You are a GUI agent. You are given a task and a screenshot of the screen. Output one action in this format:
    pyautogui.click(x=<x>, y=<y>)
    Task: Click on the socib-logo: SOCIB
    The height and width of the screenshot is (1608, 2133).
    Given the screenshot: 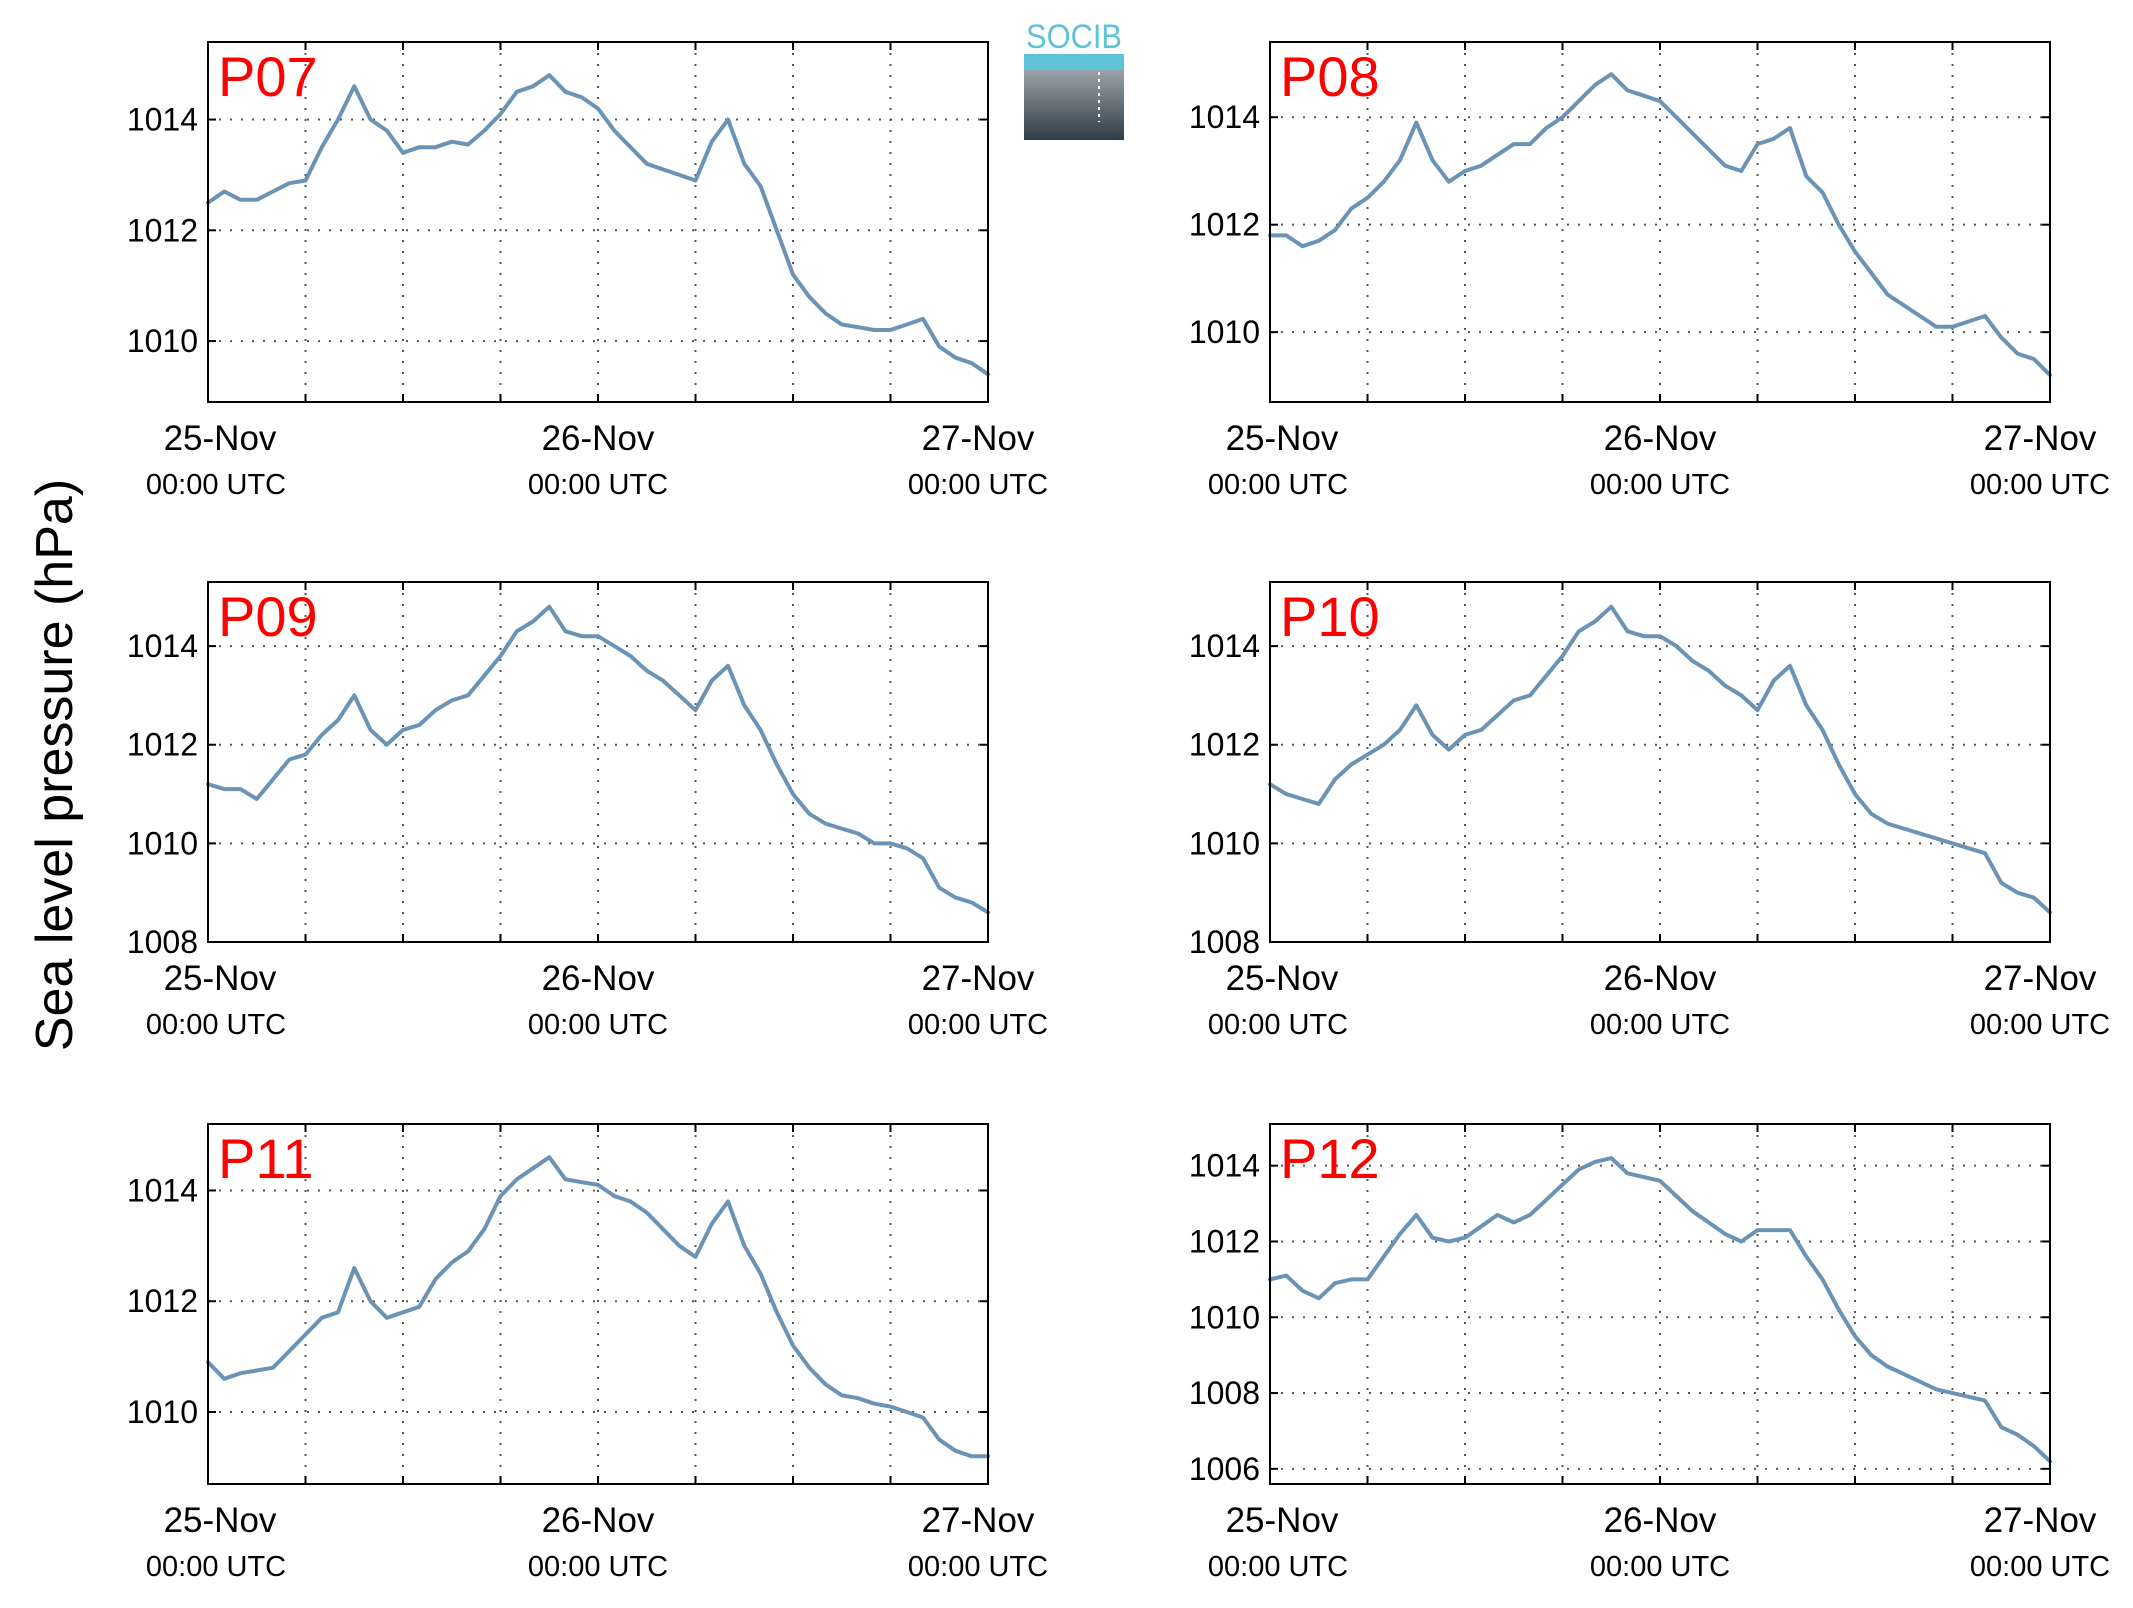 What is the action you would take?
    pyautogui.click(x=1074, y=79)
    